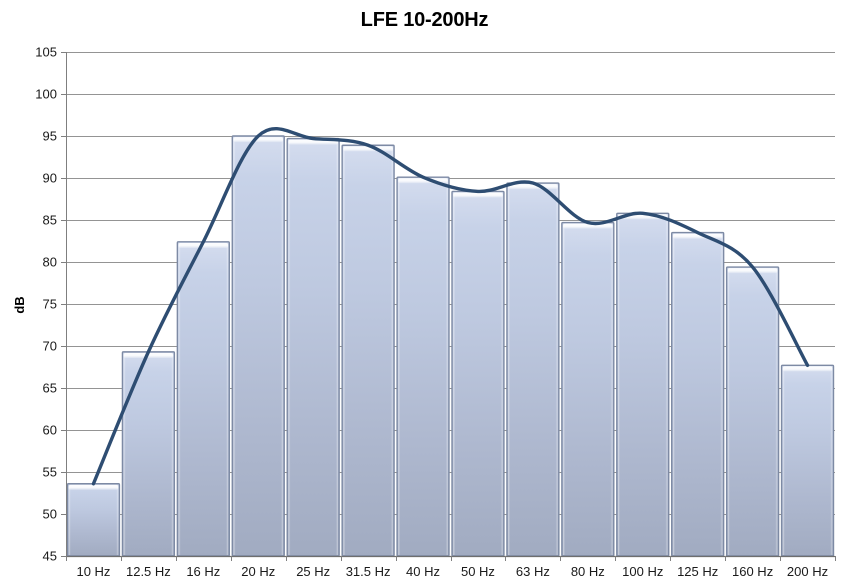  I want to click on y-tick-label: 95, so click(50, 136).